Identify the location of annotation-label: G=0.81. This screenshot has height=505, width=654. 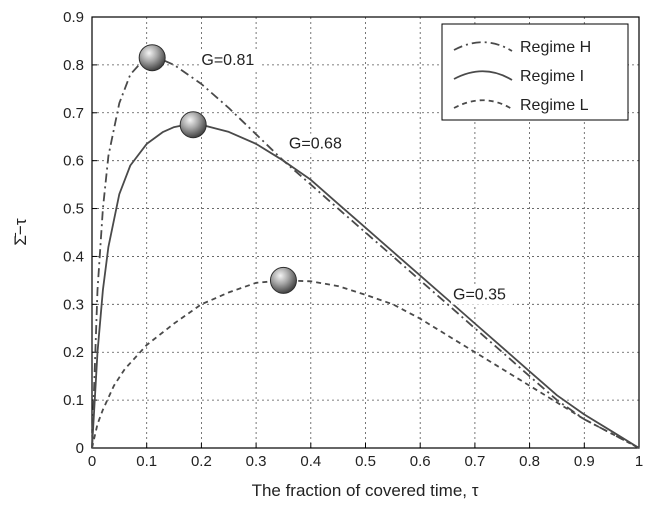
(227, 60).